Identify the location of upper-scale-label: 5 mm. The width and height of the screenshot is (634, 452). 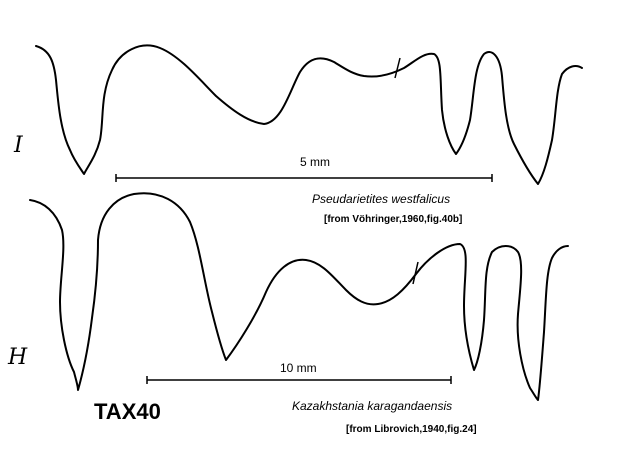
(315, 162).